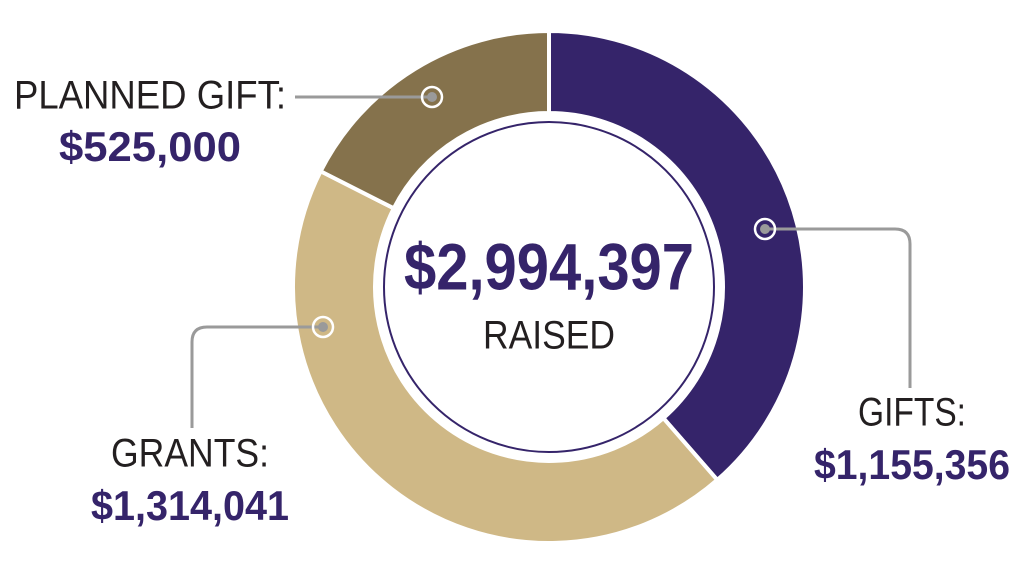 The width and height of the screenshot is (1024, 574). I want to click on category-label: PLANNED GIFT:, so click(150, 96).